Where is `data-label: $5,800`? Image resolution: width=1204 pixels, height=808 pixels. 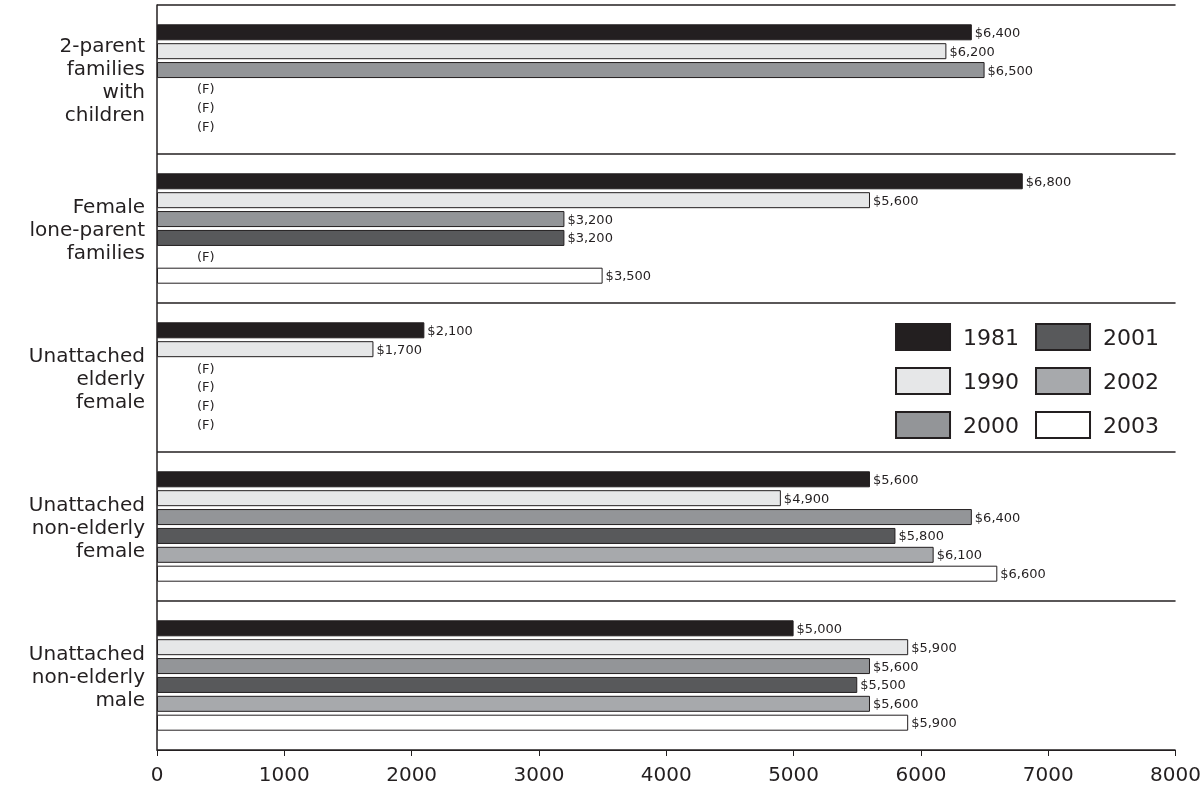
data-label: $5,800 is located at coordinates (921, 536).